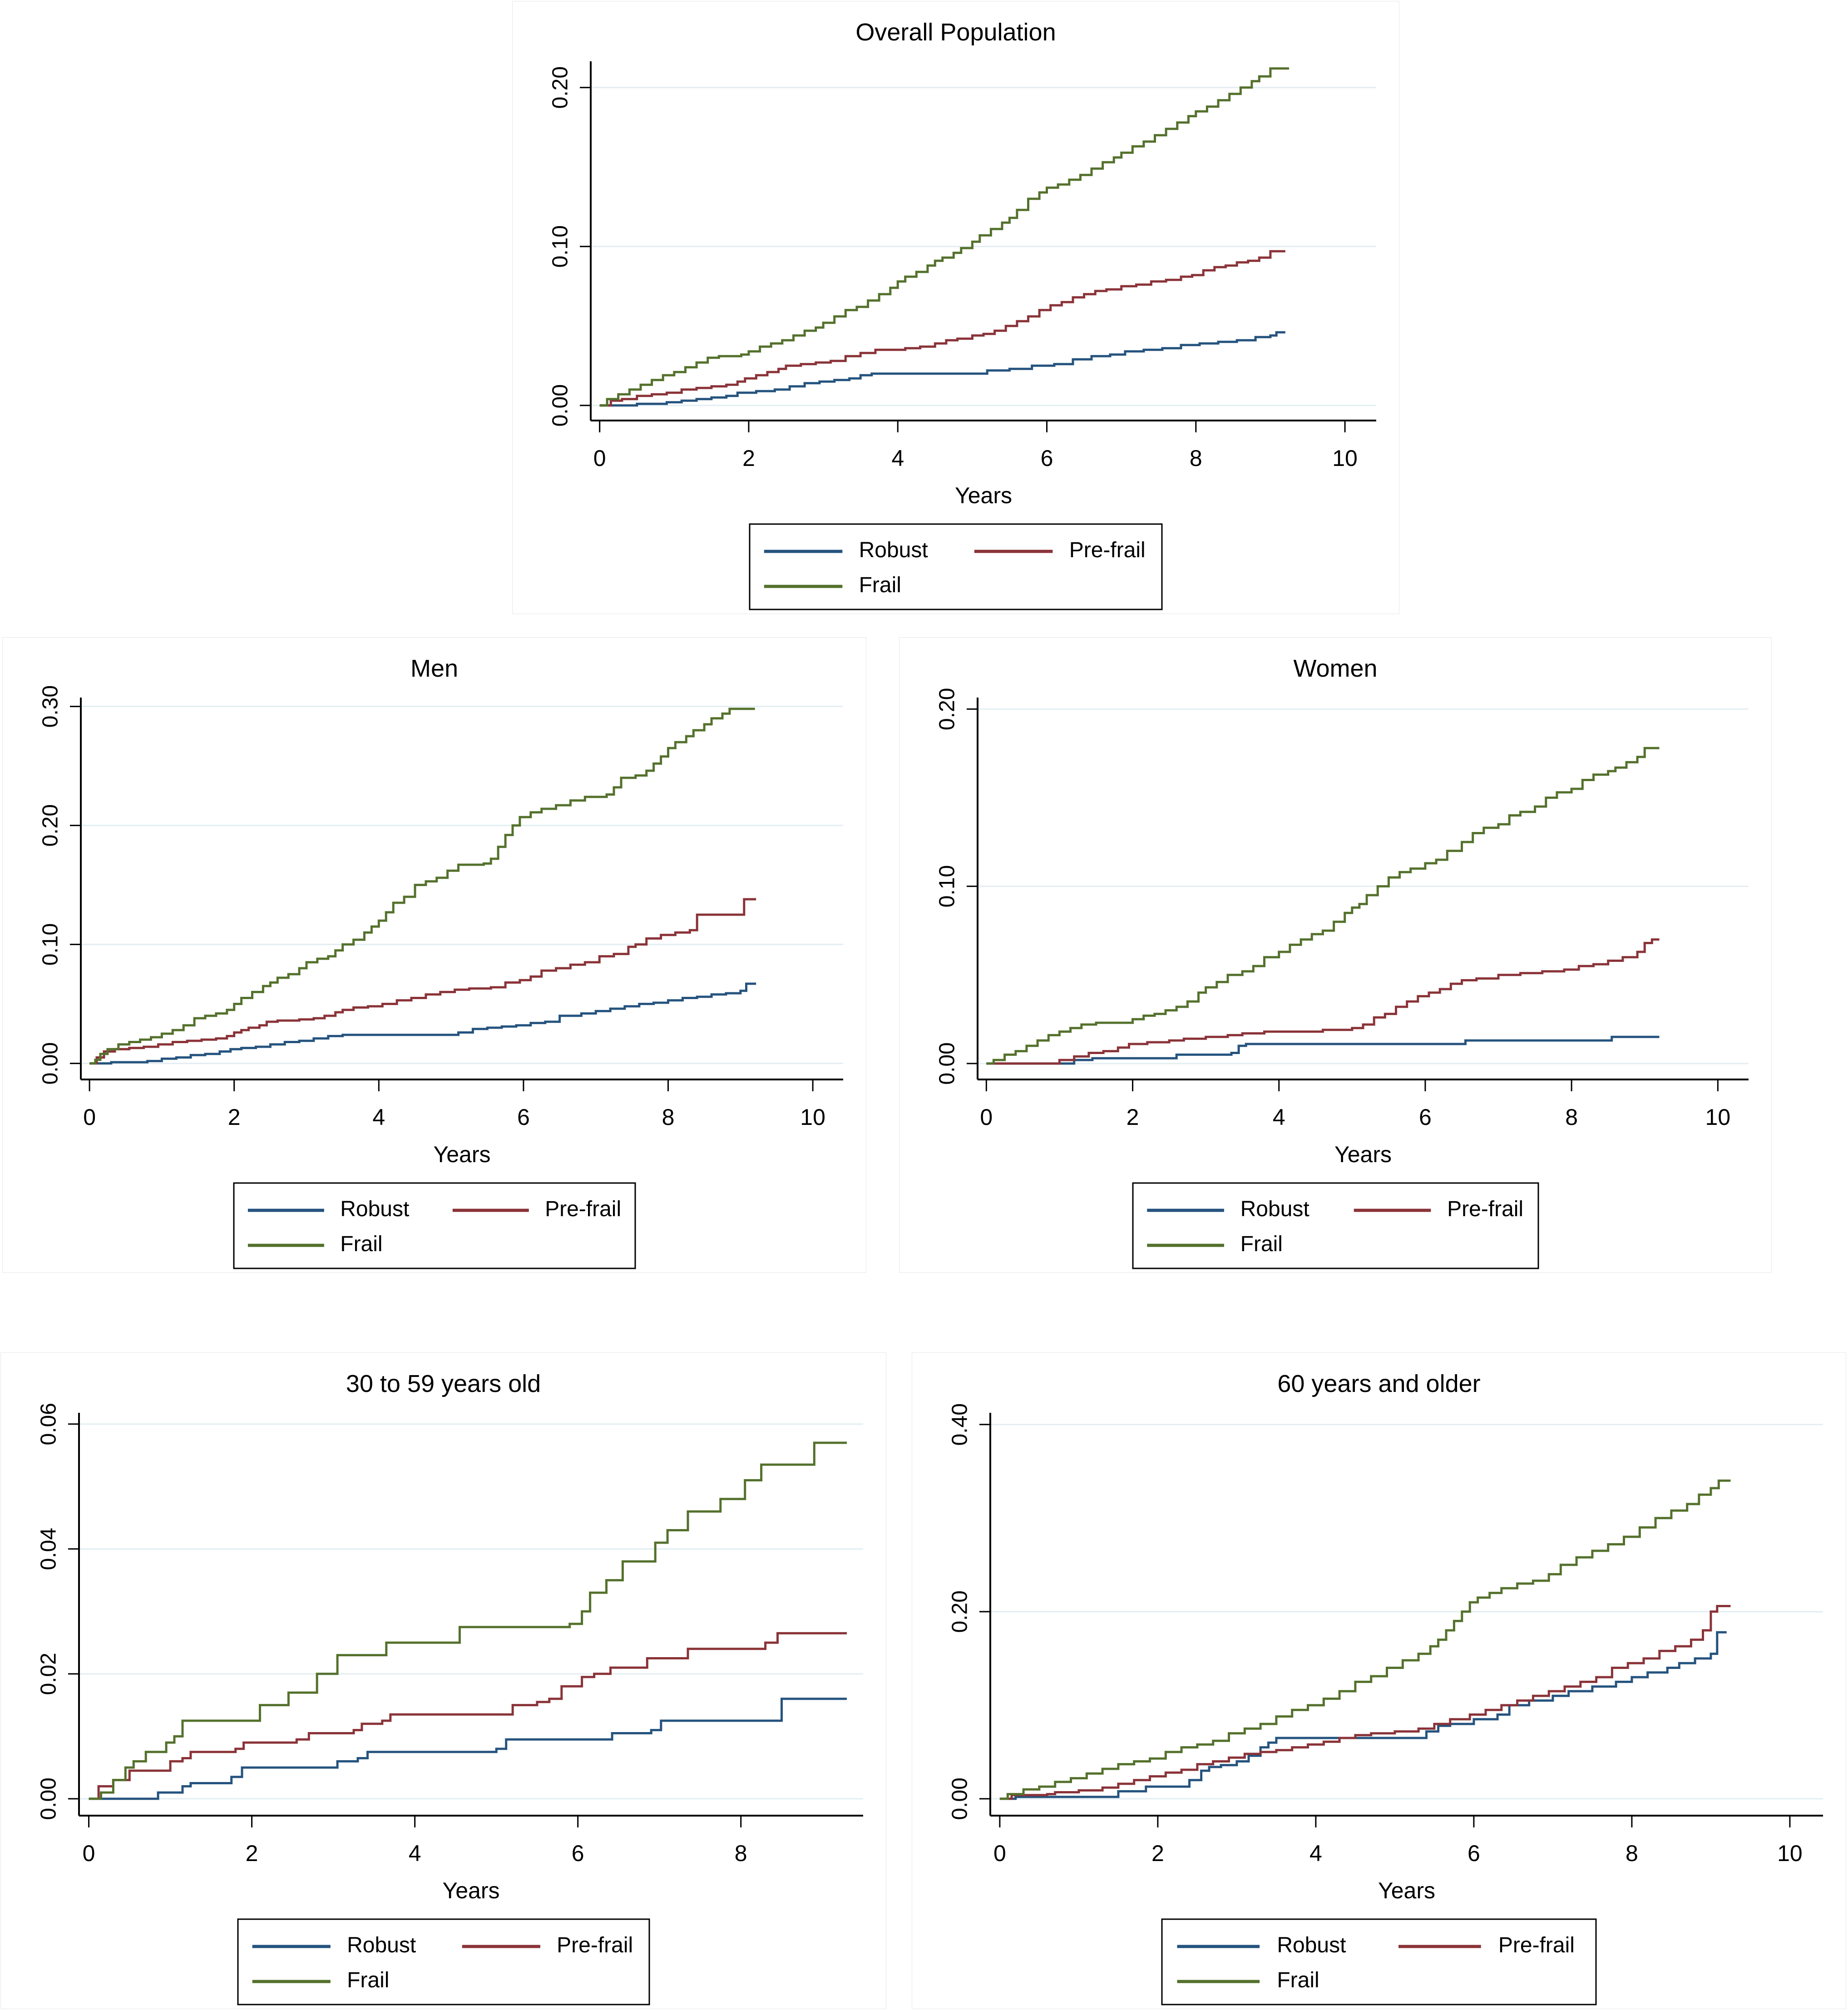 Image resolution: width=1848 pixels, height=2010 pixels. I want to click on chart-title: Women, so click(1335, 668).